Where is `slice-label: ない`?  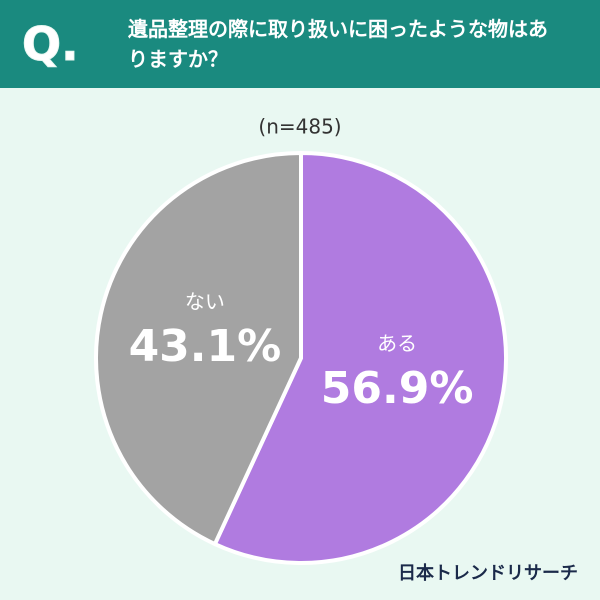
slice-label: ない is located at coordinates (205, 301).